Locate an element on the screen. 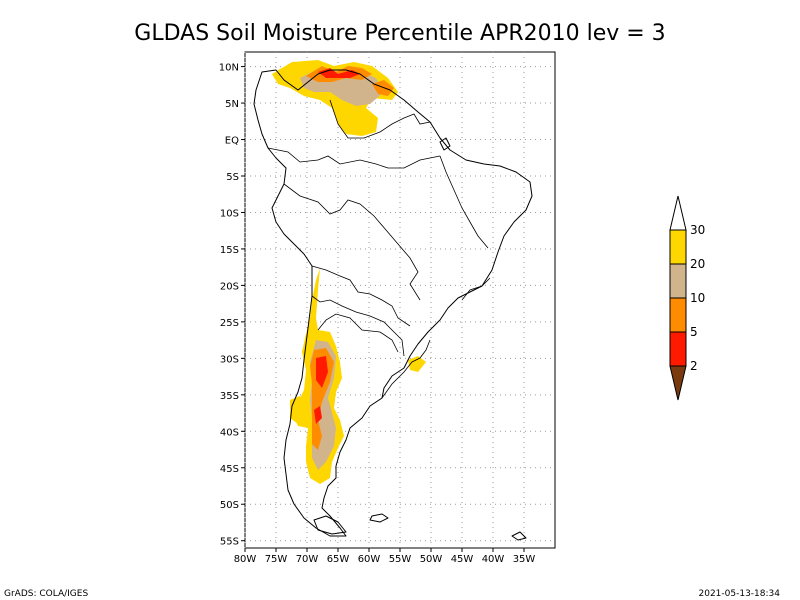  lon-tick-label: 70W is located at coordinates (307, 559).